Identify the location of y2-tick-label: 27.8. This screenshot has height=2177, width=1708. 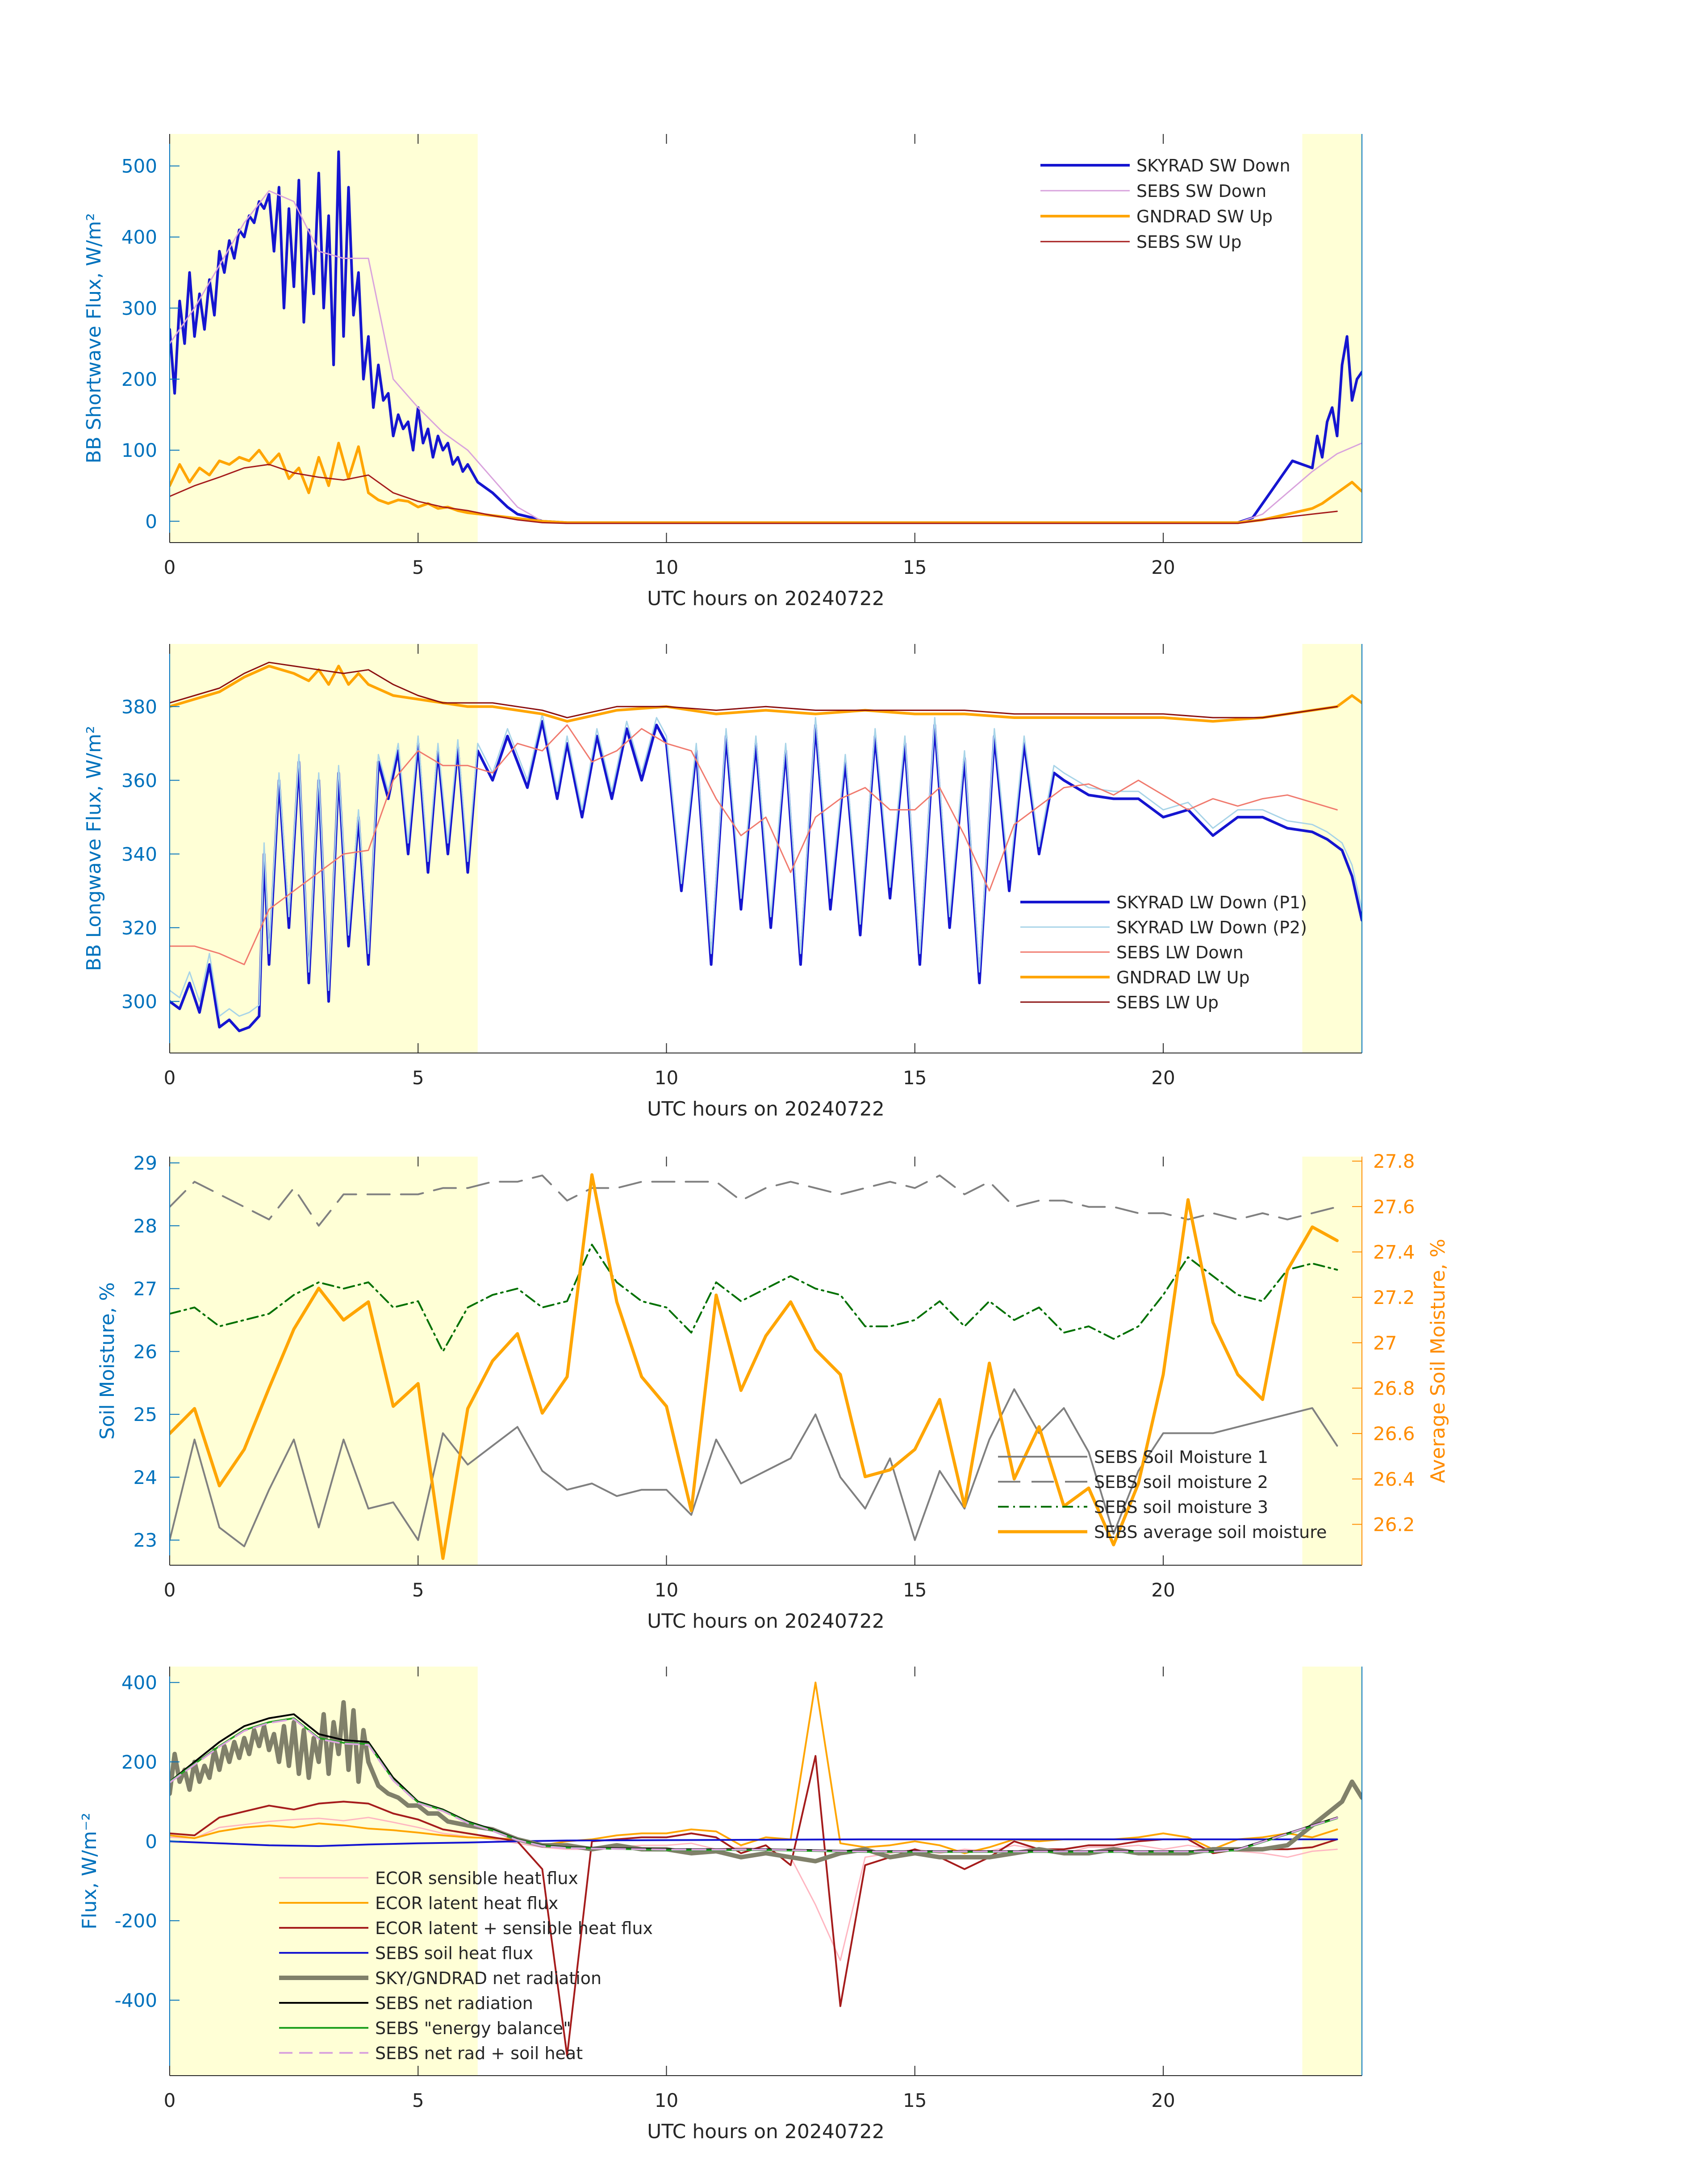
(1394, 1161).